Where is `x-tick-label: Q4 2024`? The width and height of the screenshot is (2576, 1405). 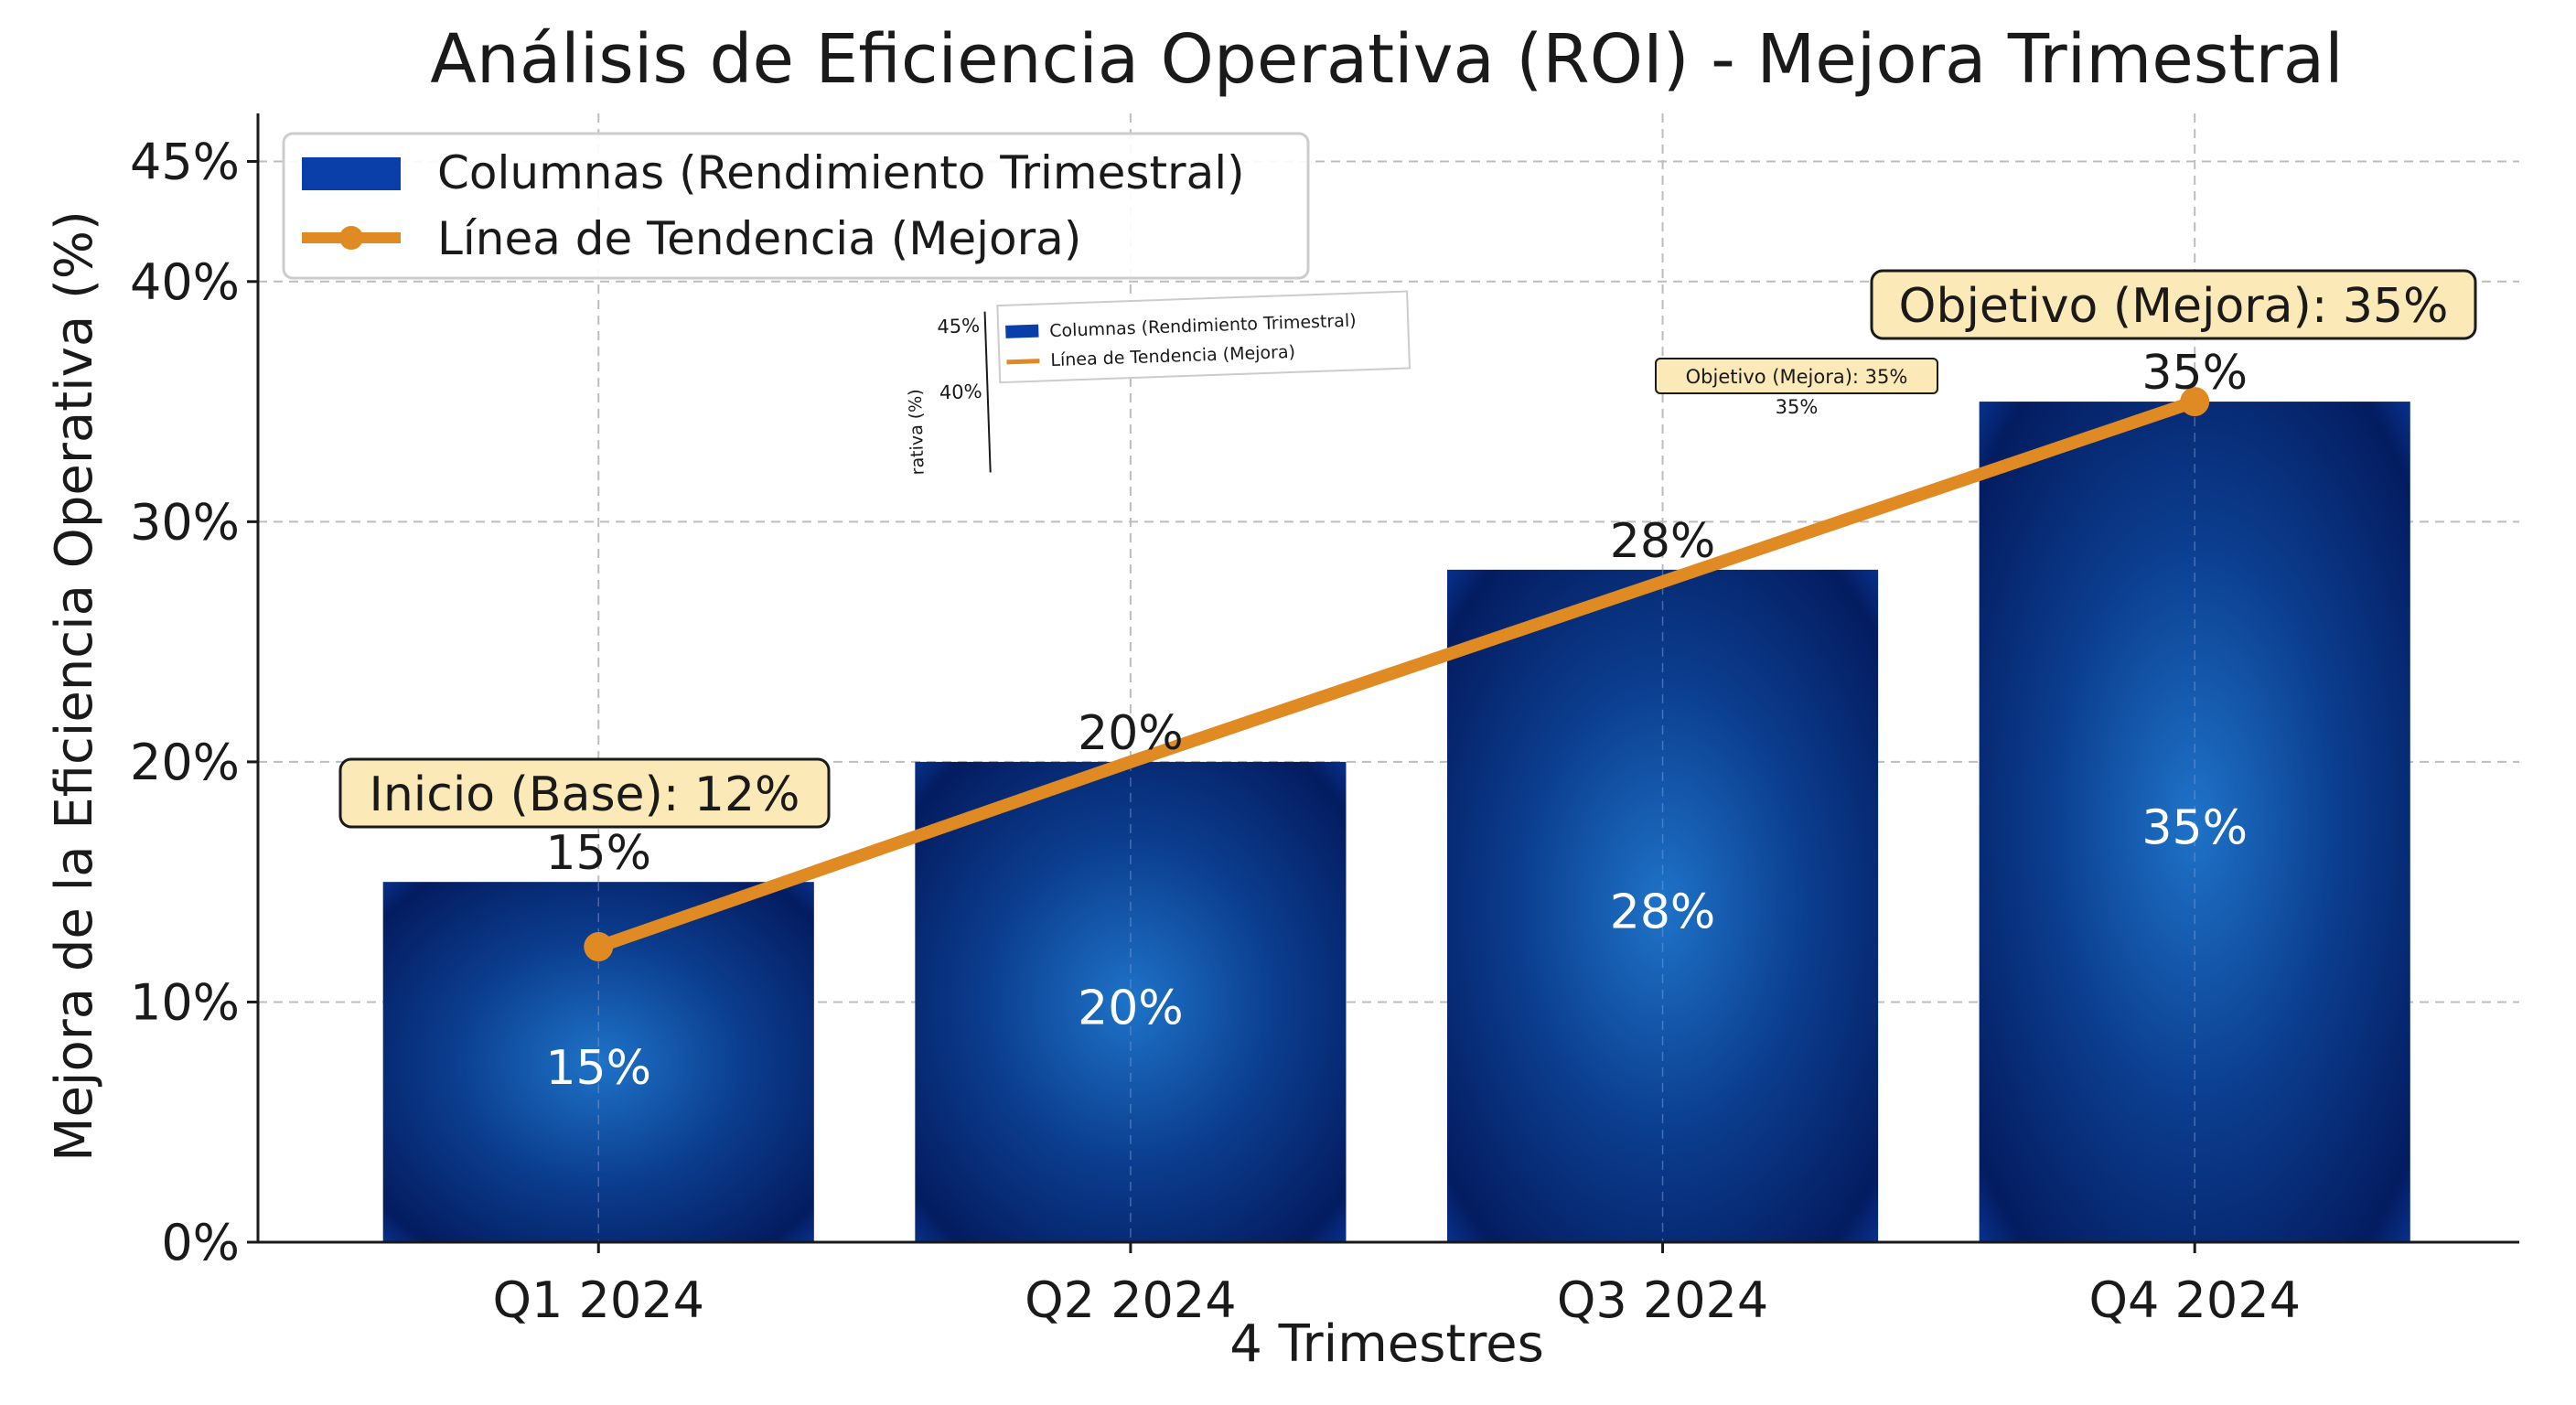 x-tick-label: Q4 2024 is located at coordinates (2194, 1300).